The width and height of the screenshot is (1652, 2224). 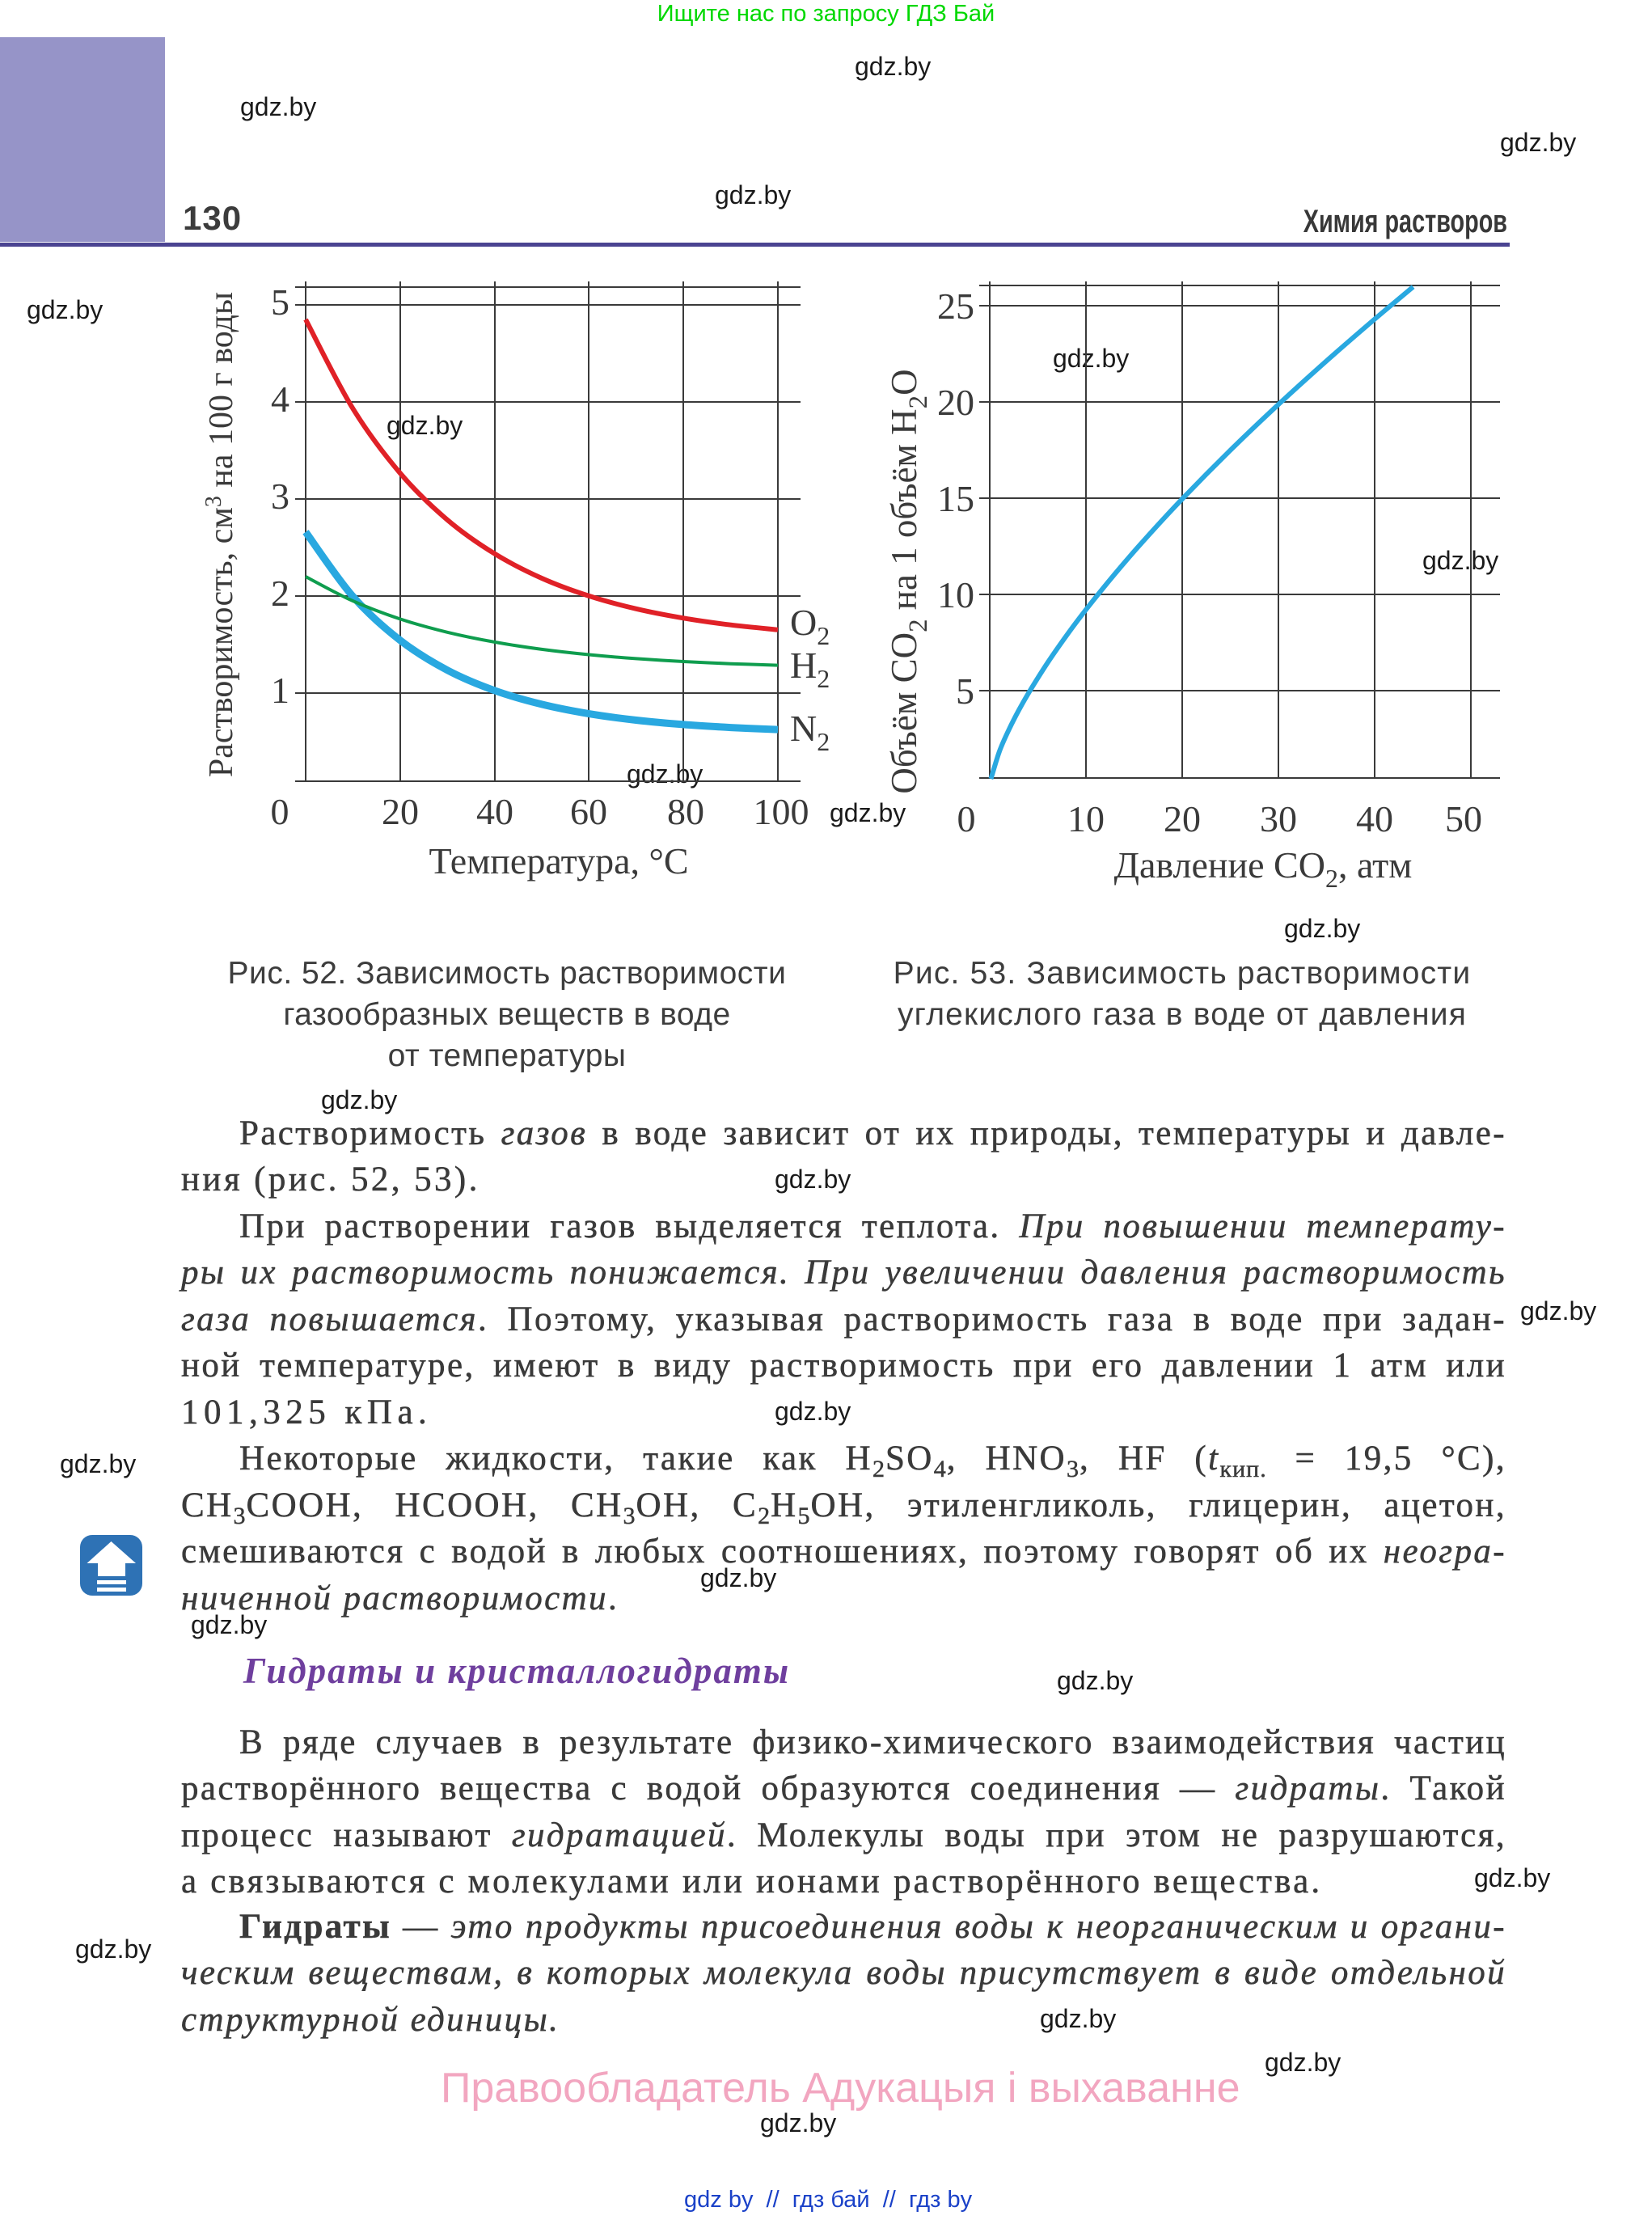 I want to click on svg-text: 100, so click(x=781, y=811).